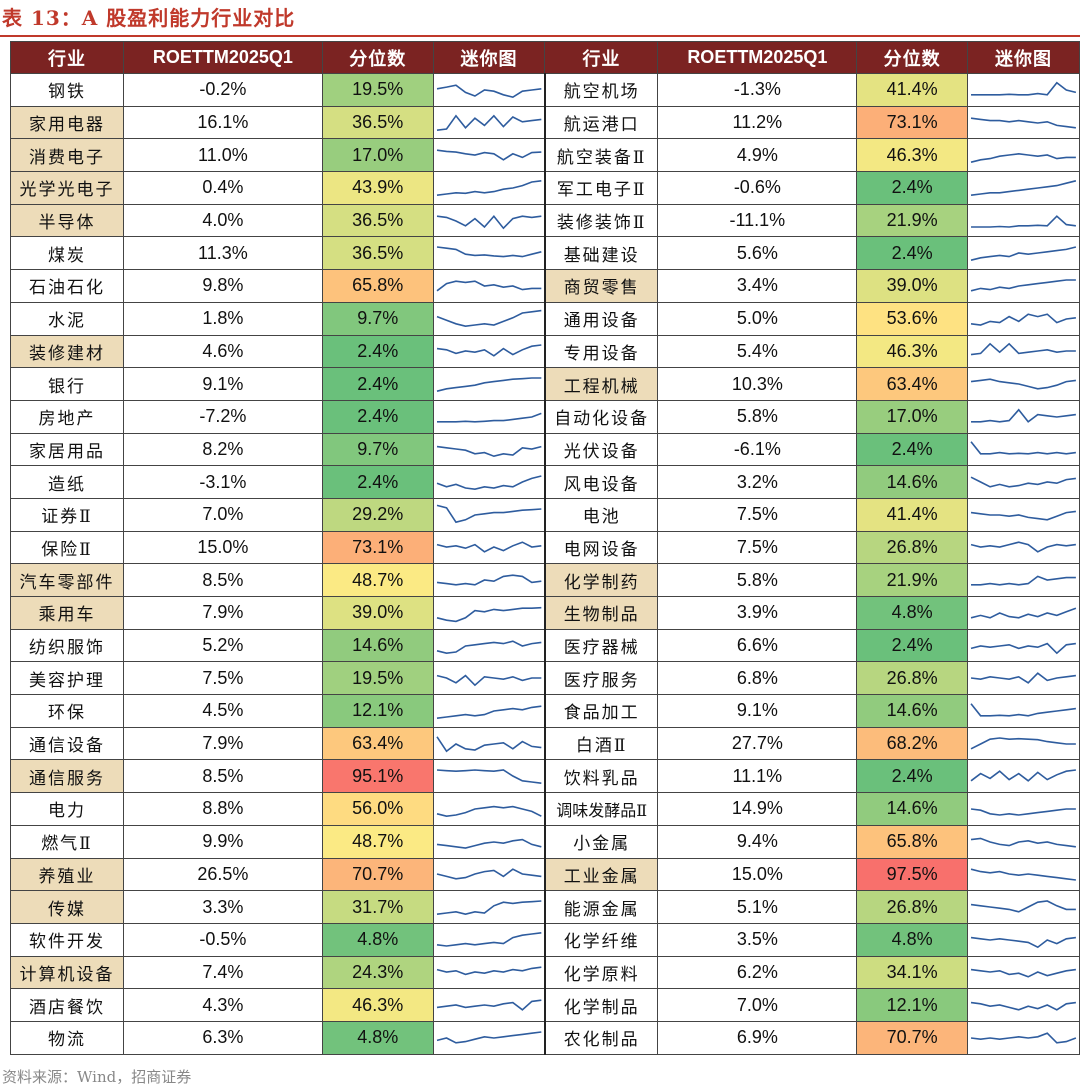 The height and width of the screenshot is (1090, 1080). Describe the element at coordinates (757, 939) in the screenshot. I see `roe-value: 3.5%` at that location.